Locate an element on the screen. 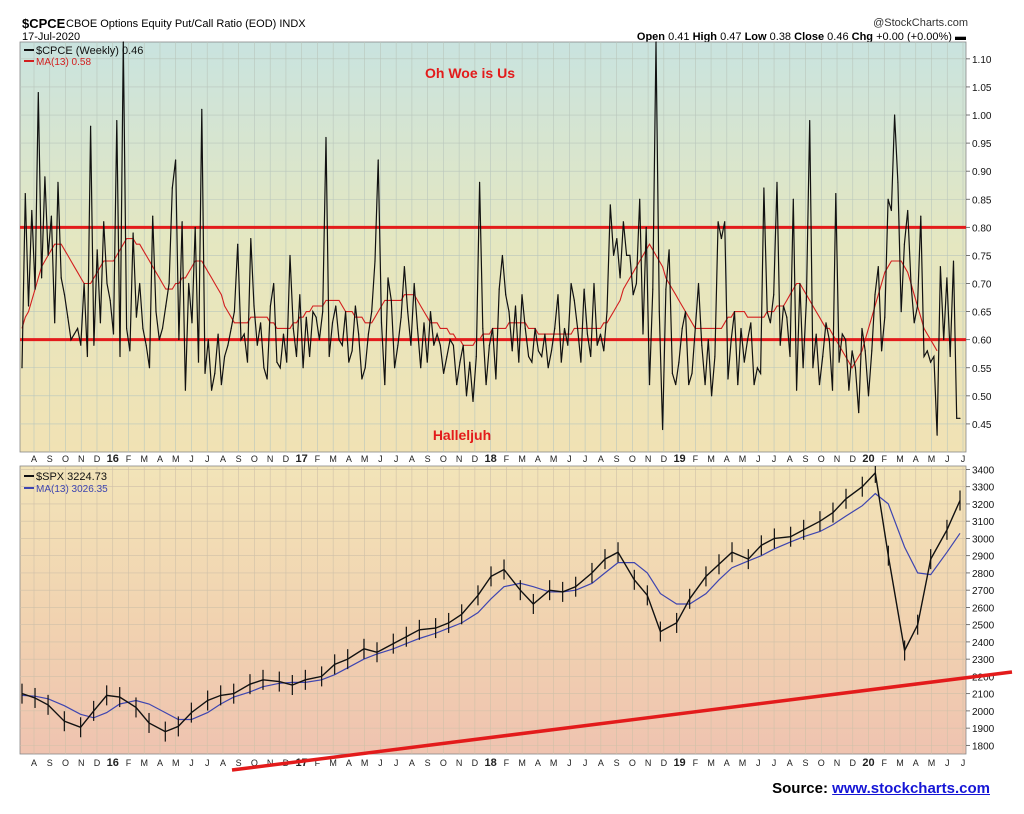  y-tick-label: 1.10 is located at coordinates (982, 60).